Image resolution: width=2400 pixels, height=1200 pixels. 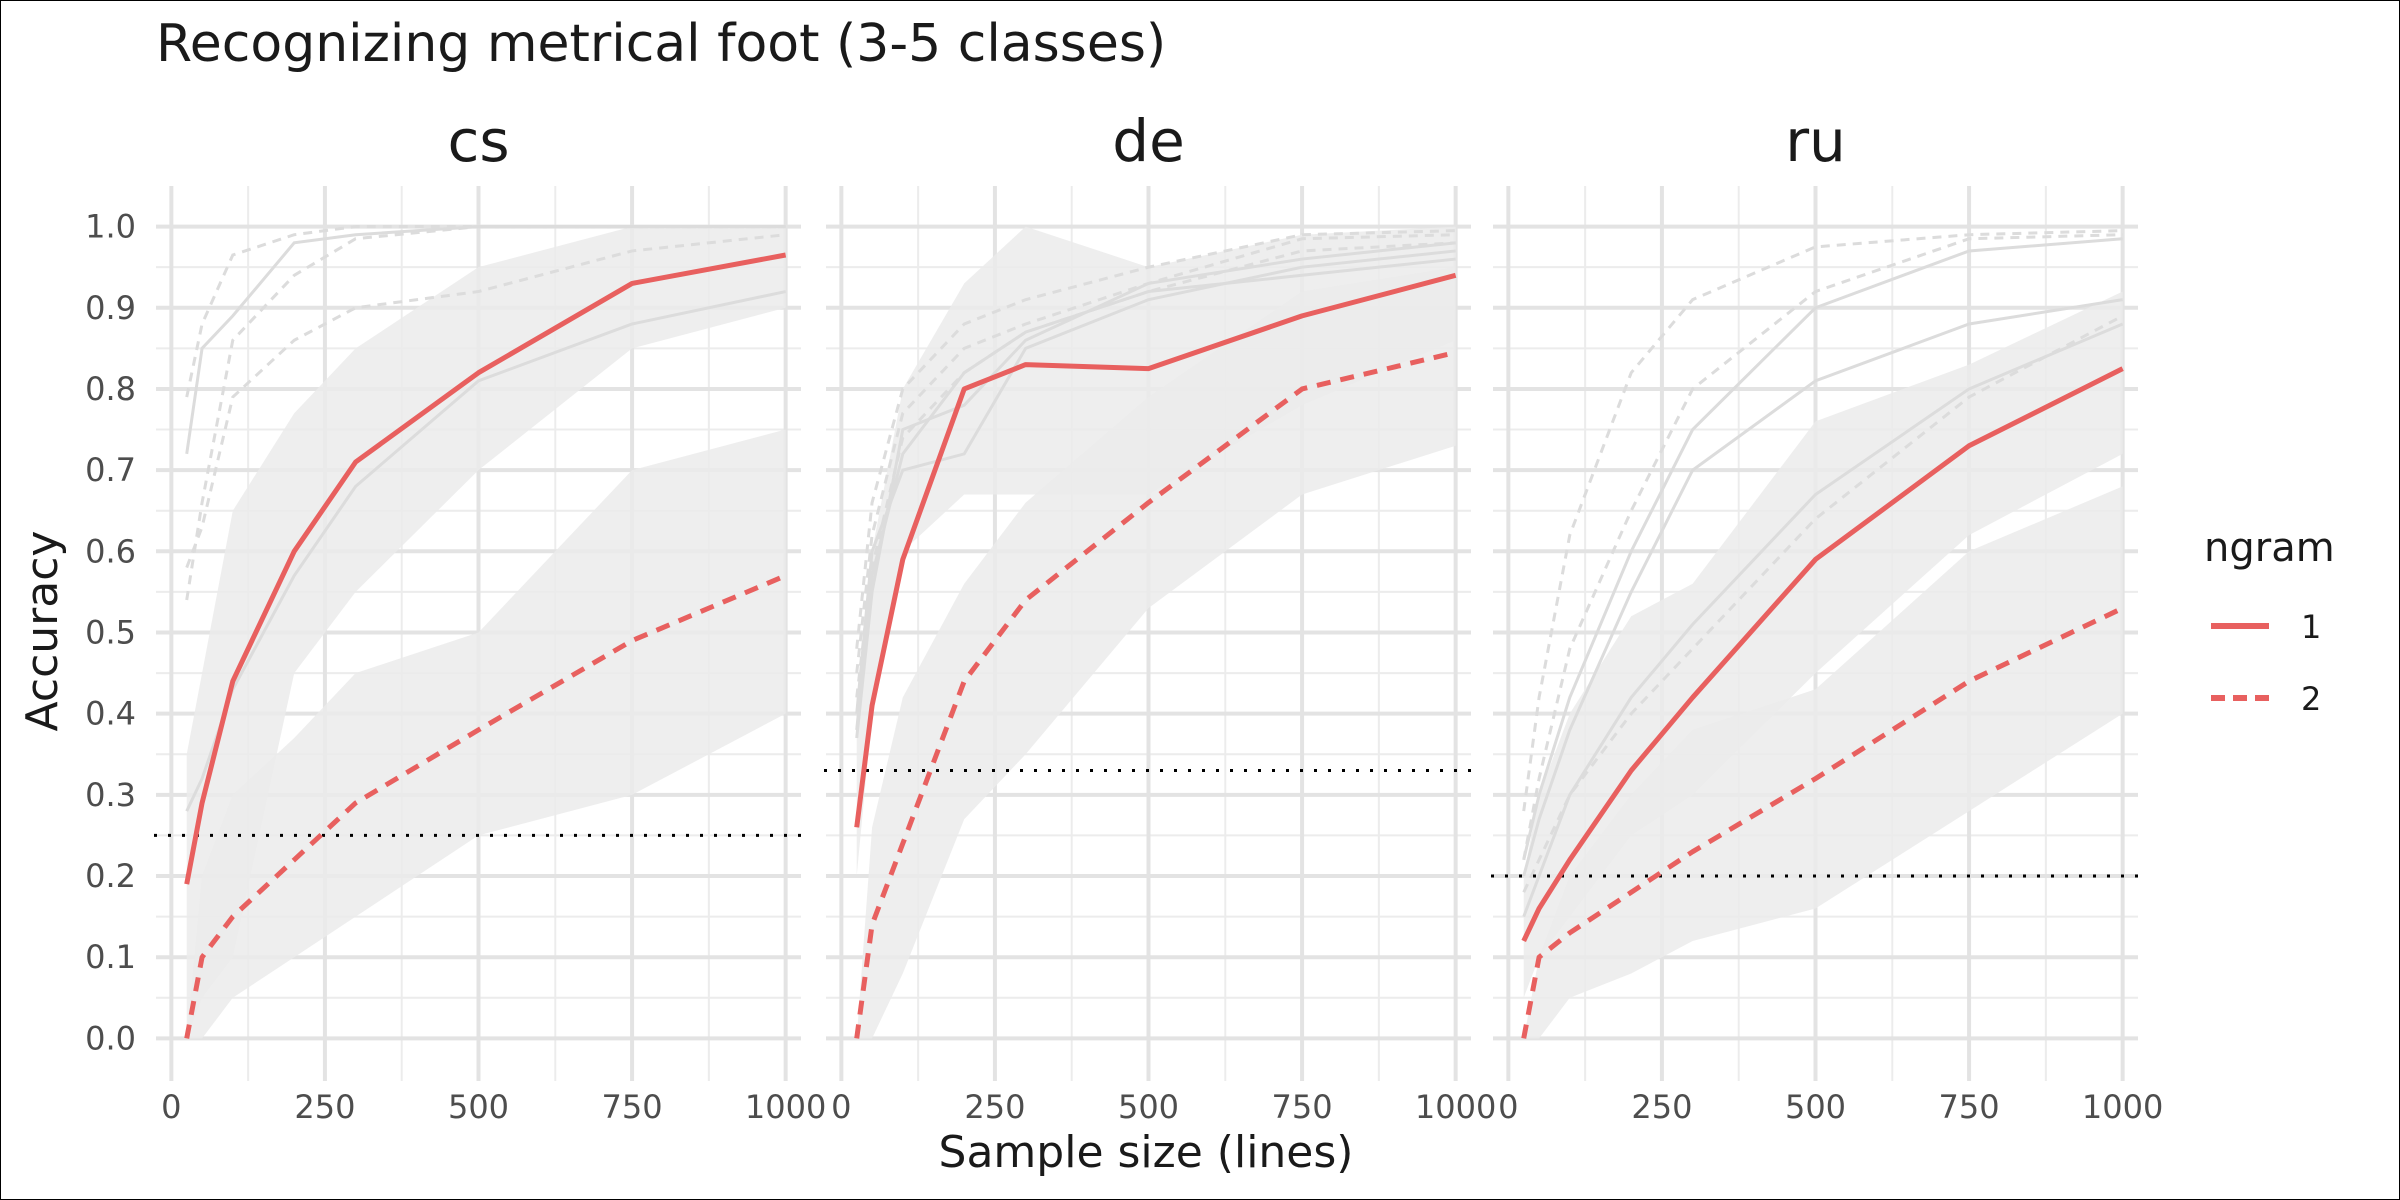 What do you see at coordinates (2311, 627) in the screenshot?
I see `legend-label-ngram-1: 1` at bounding box center [2311, 627].